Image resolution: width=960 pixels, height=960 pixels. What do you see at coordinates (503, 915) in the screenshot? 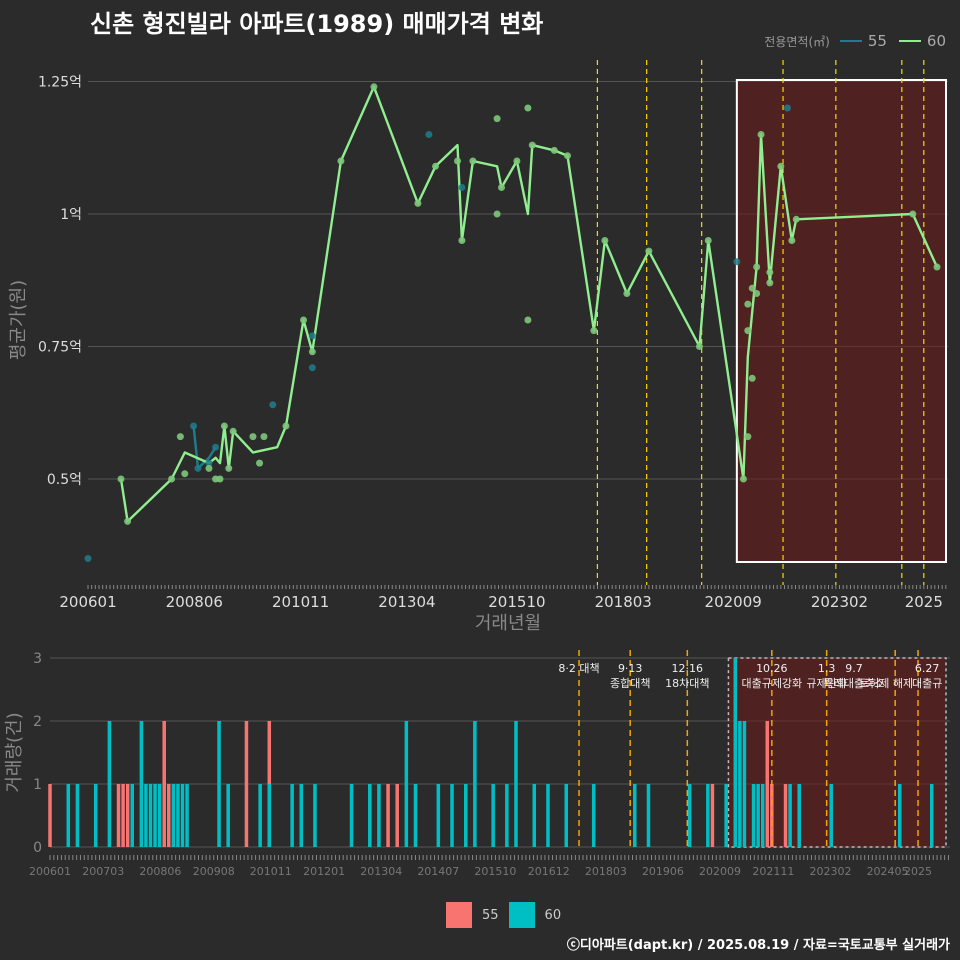
I see `bottom-legend: 55 60` at bounding box center [503, 915].